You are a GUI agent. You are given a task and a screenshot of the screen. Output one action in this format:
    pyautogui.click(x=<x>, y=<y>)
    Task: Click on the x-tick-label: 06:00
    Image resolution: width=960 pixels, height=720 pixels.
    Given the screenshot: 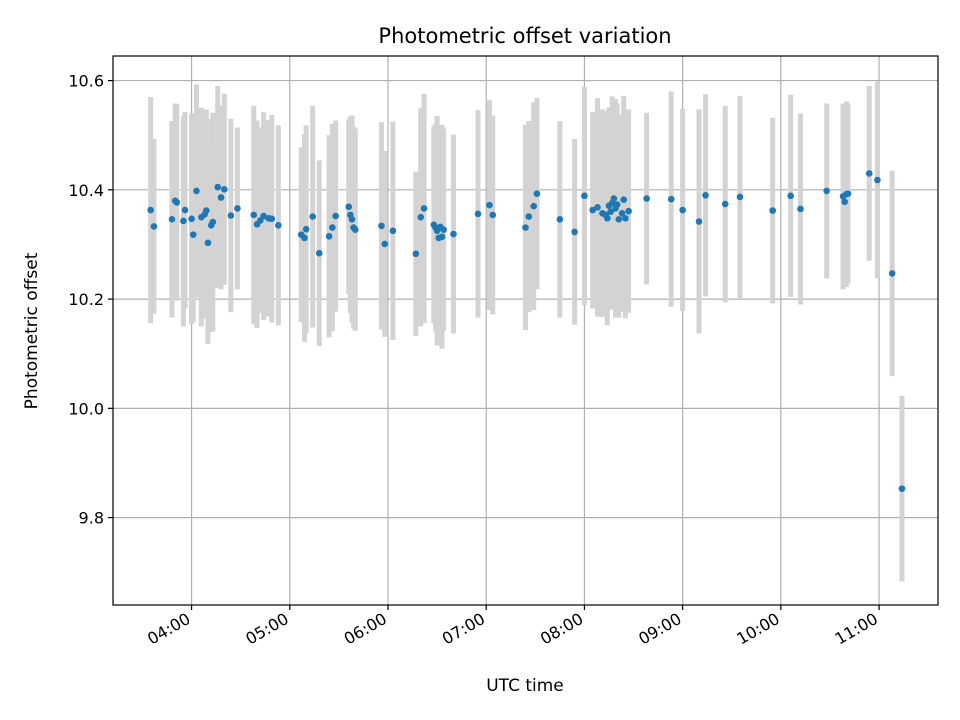 What is the action you would take?
    pyautogui.click(x=365, y=629)
    